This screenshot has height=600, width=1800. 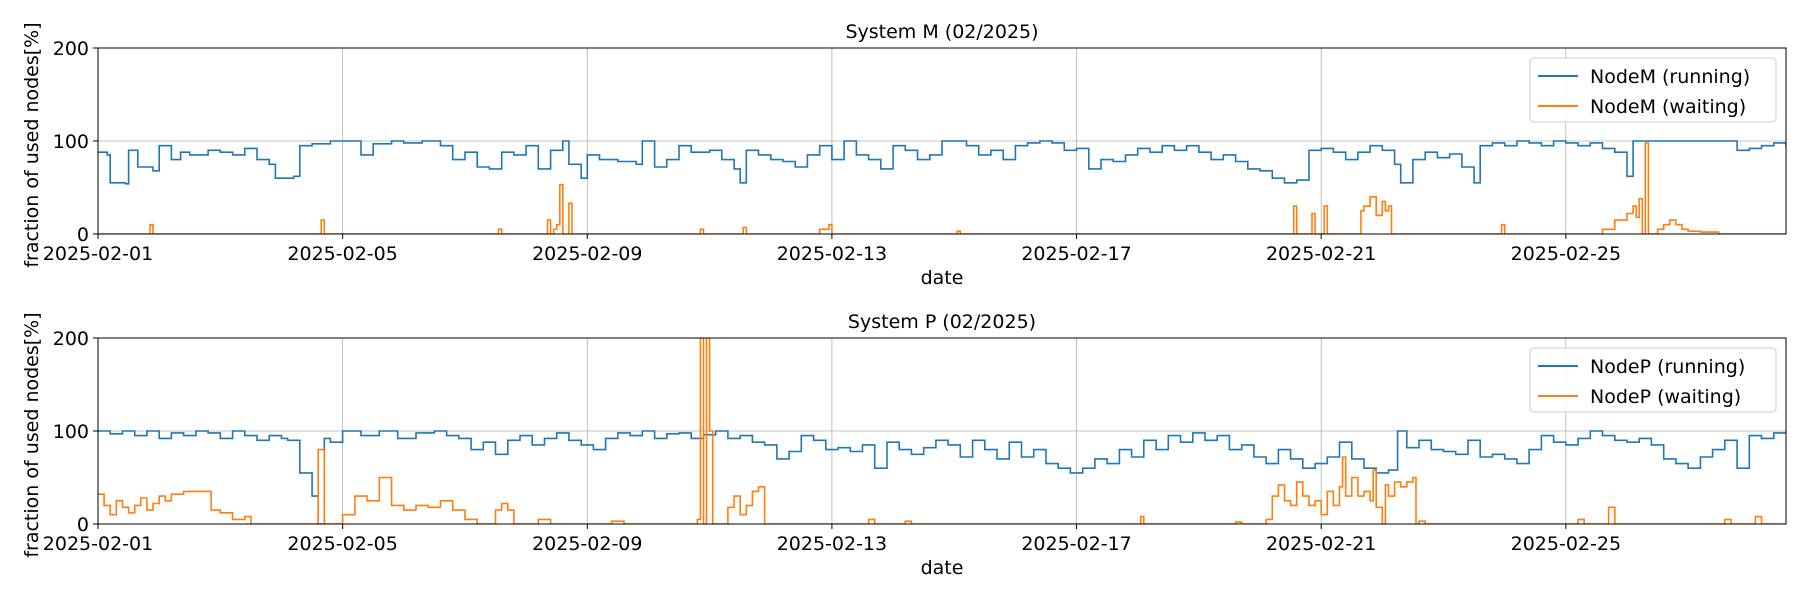 I want to click on legend-label-waiting: NodeP (waiting), so click(x=1665, y=397).